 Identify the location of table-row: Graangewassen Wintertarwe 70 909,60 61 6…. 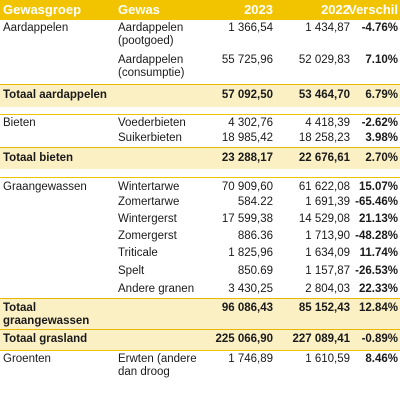
(200, 185).